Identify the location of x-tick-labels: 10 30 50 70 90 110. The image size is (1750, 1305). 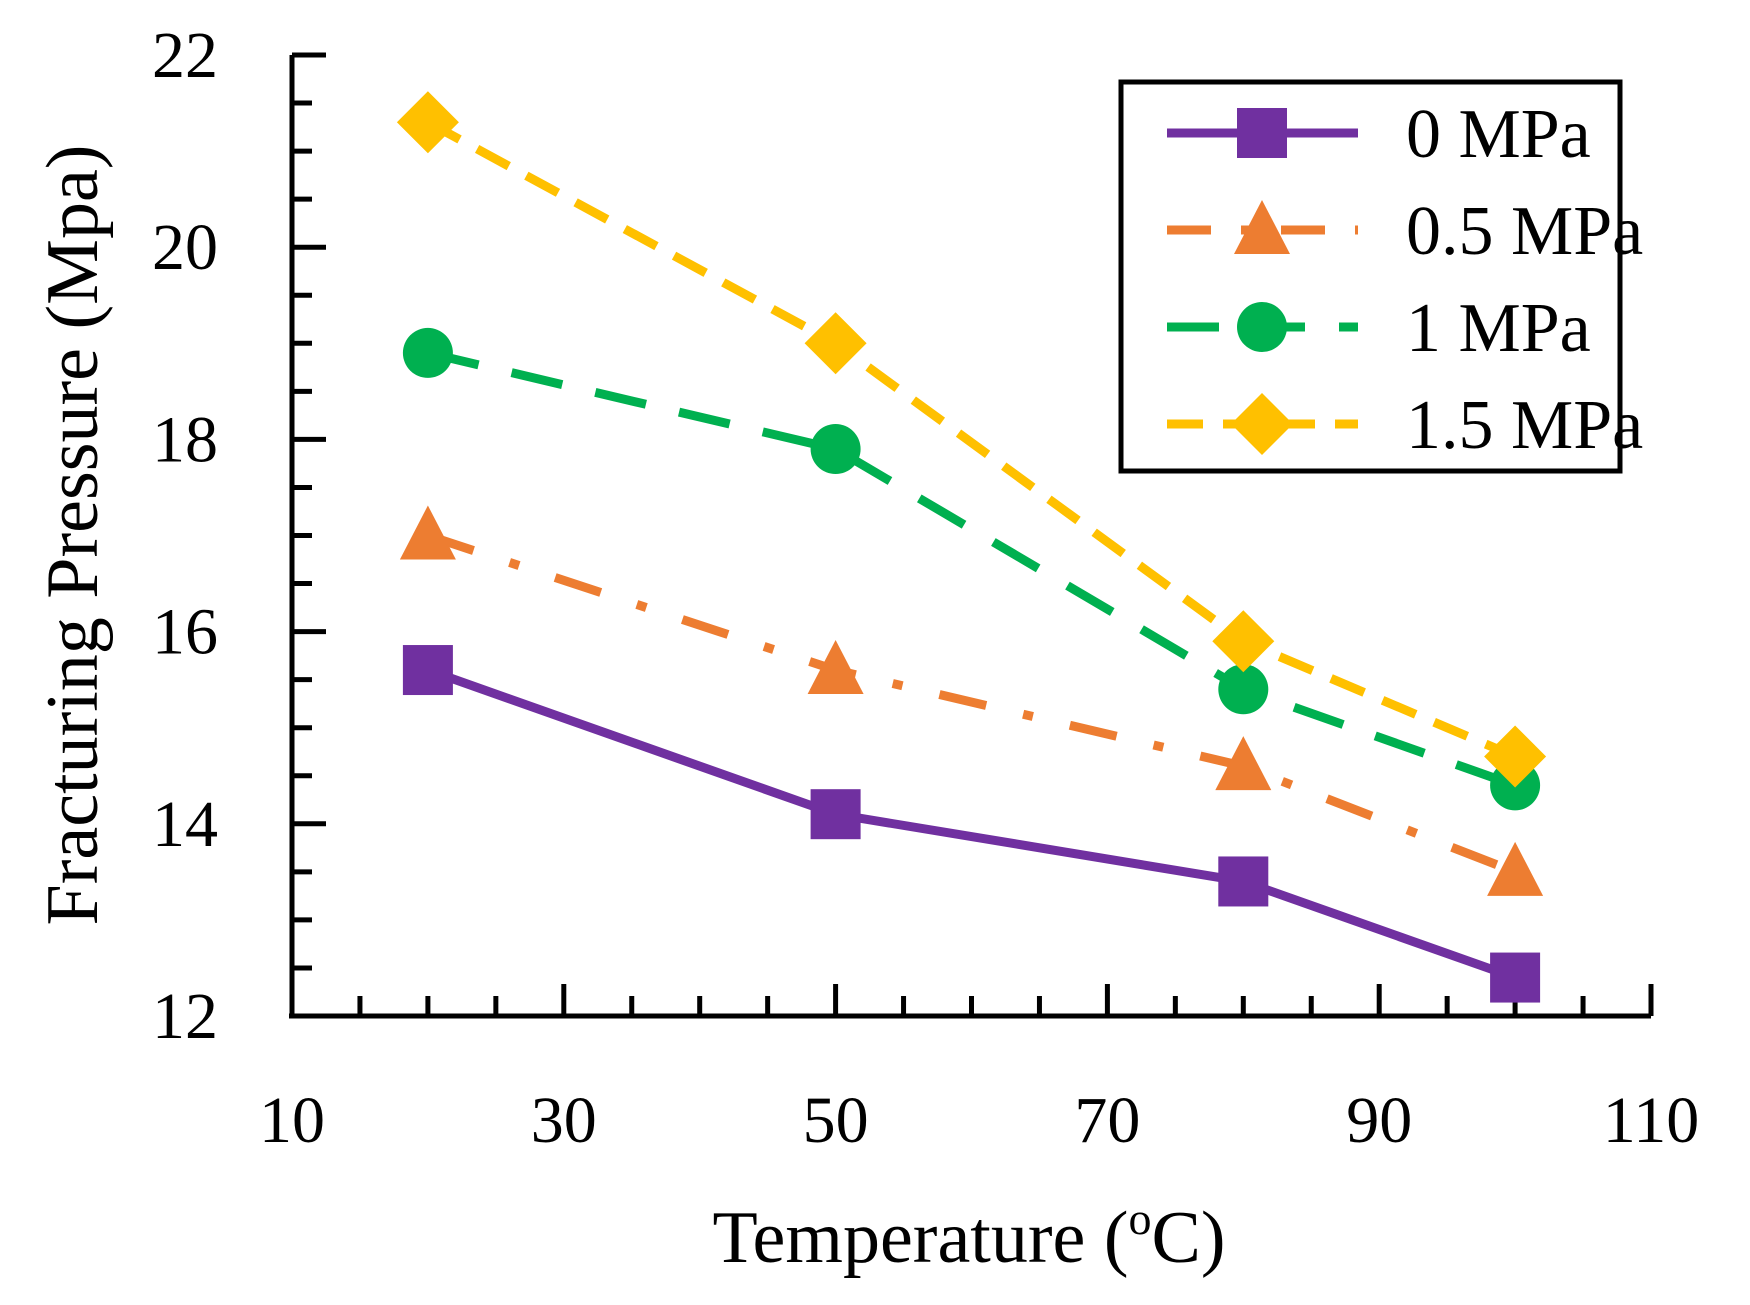
(979, 1120).